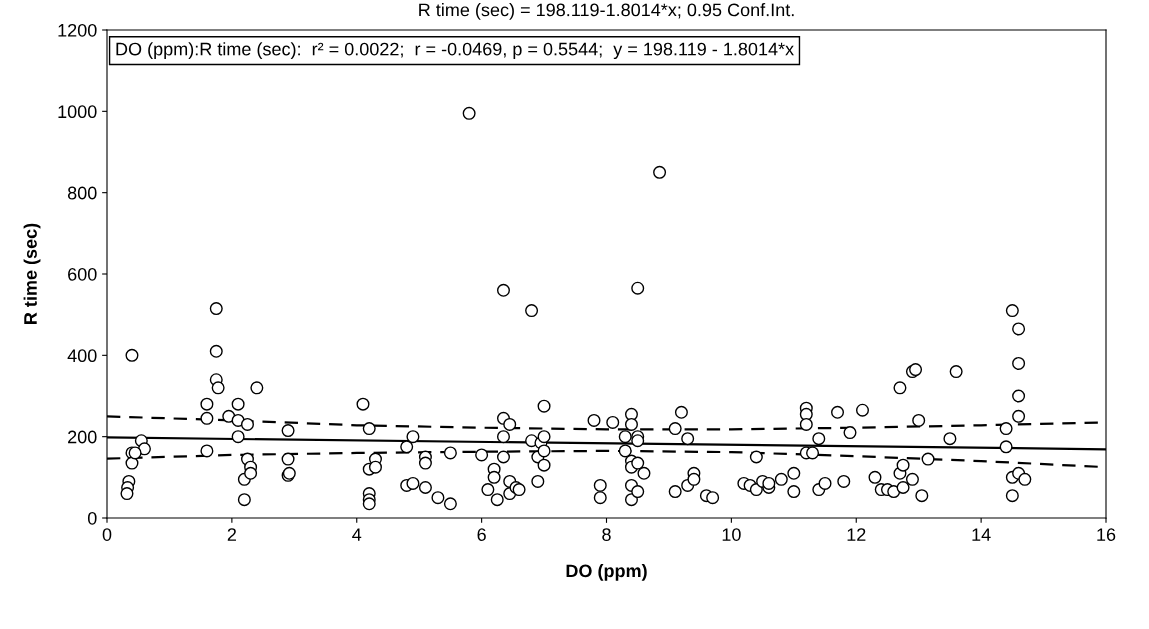  I want to click on x-axis-title: DO (ppm), so click(606, 572).